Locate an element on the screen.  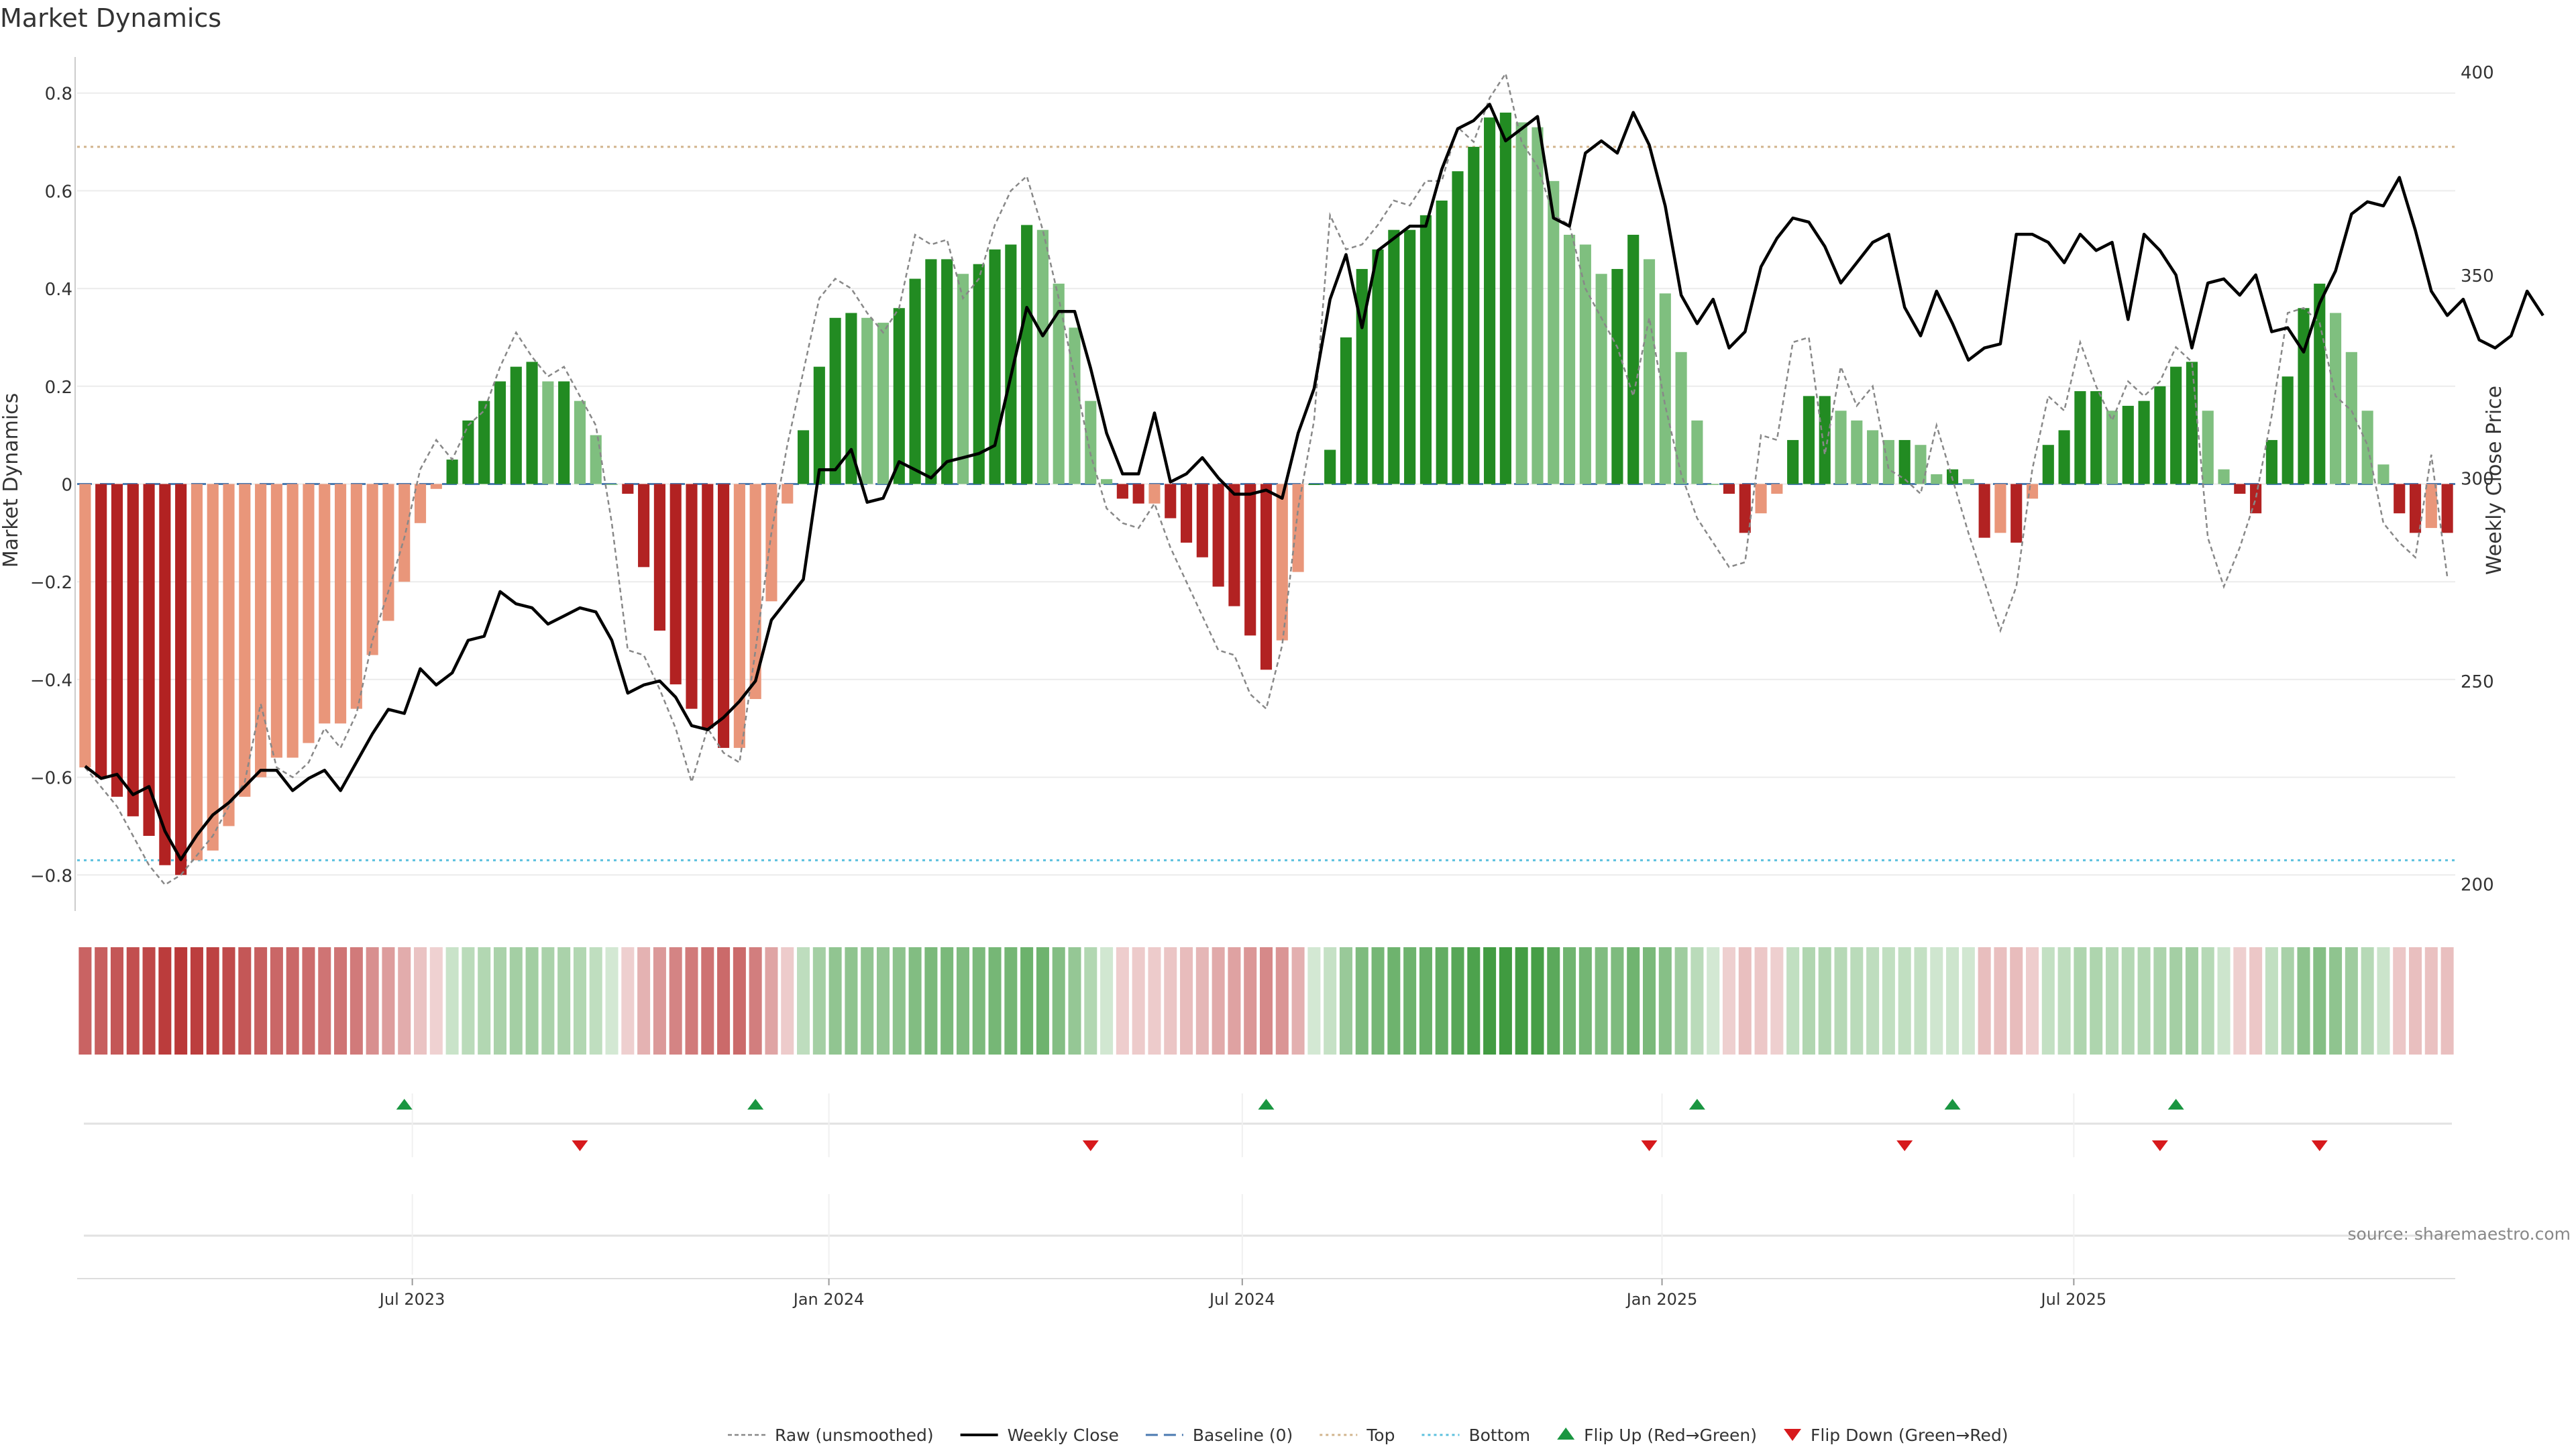
legend-flip-down-swatch is located at coordinates (1793, 1435).